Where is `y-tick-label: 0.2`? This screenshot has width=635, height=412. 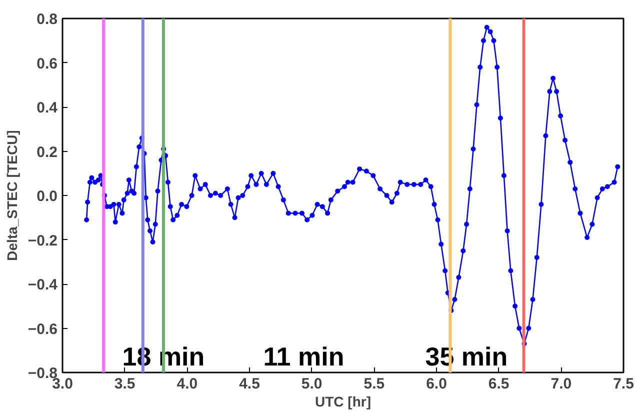 y-tick-label: 0.2 is located at coordinates (47, 152).